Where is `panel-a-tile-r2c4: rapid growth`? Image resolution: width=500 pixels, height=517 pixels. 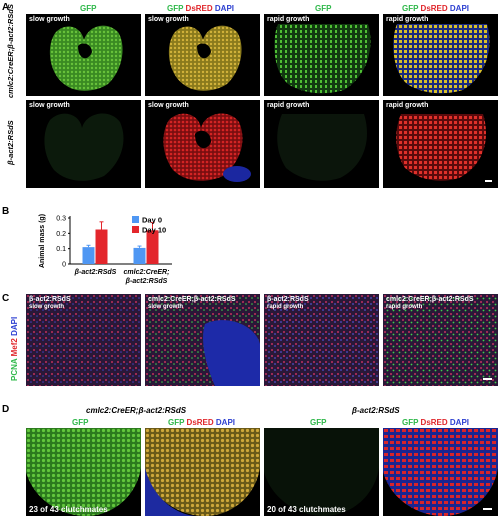 panel-a-tile-r2c4: rapid growth is located at coordinates (440, 144).